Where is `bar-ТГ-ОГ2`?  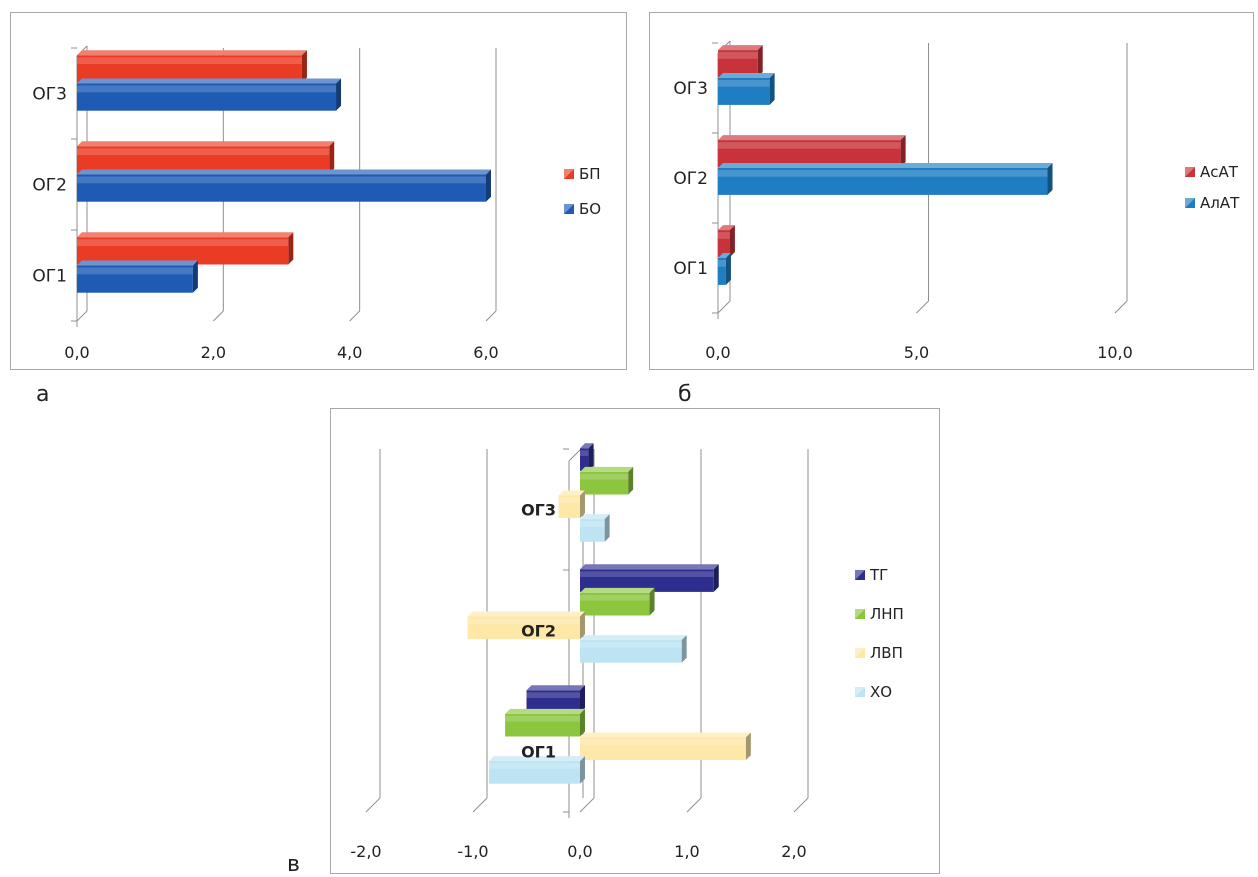 bar-ТГ-ОГ2 is located at coordinates (649, 578).